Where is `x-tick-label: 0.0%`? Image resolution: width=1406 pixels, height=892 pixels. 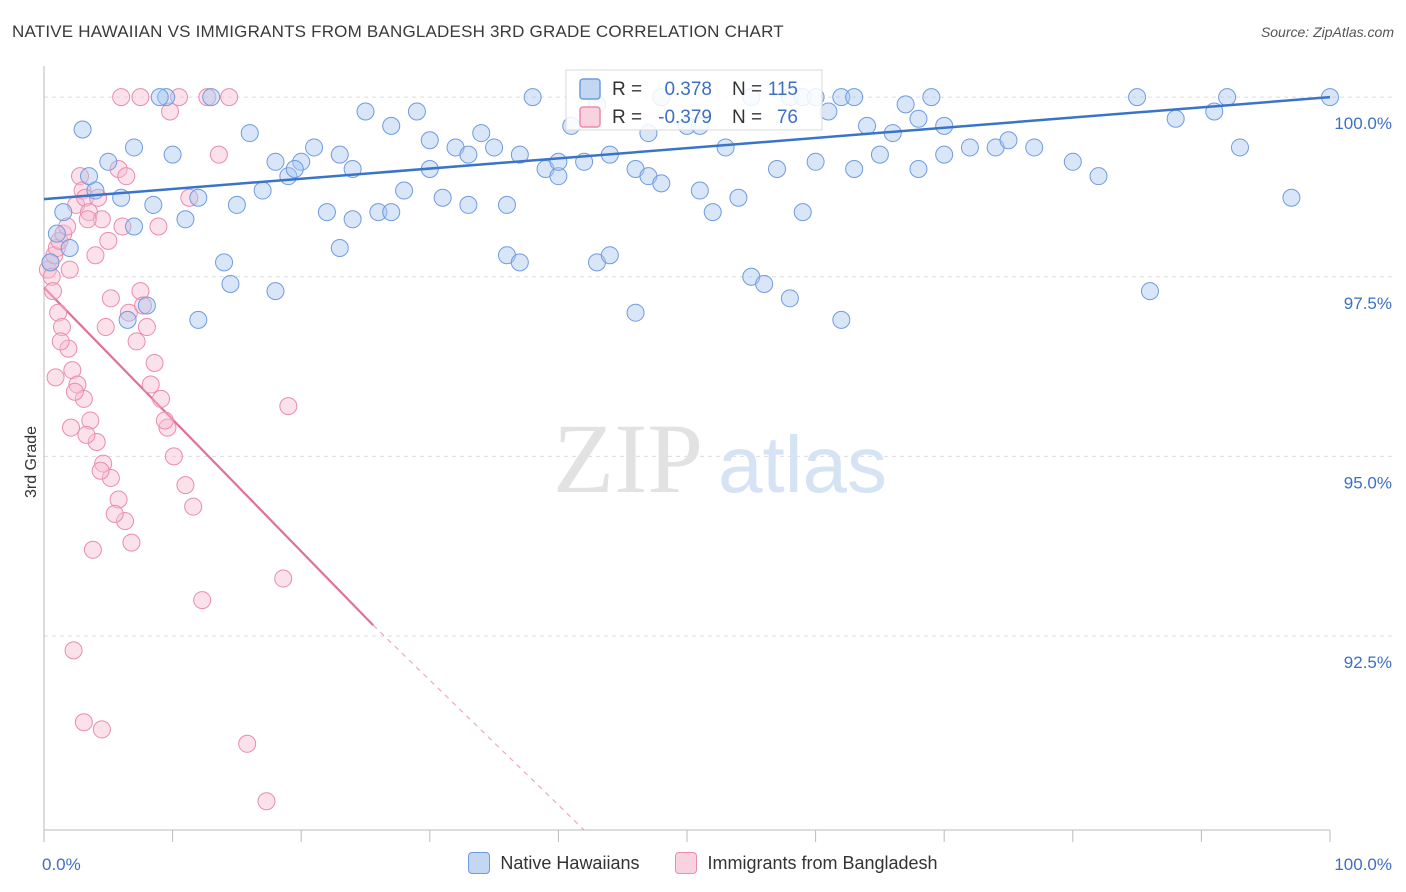 x-tick-label: 0.0% is located at coordinates (61, 864).